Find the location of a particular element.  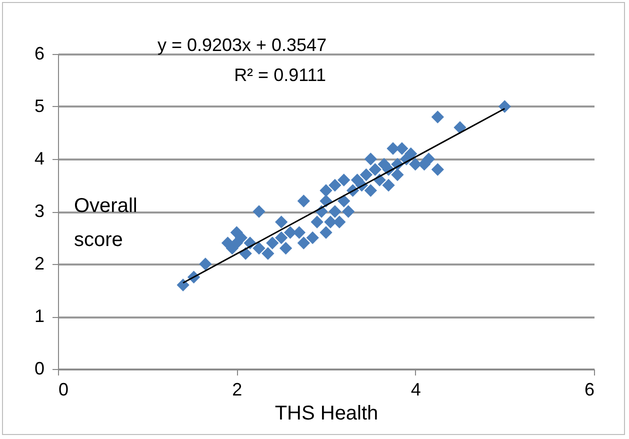

y-tick-label: 0 is located at coordinates (39, 368).